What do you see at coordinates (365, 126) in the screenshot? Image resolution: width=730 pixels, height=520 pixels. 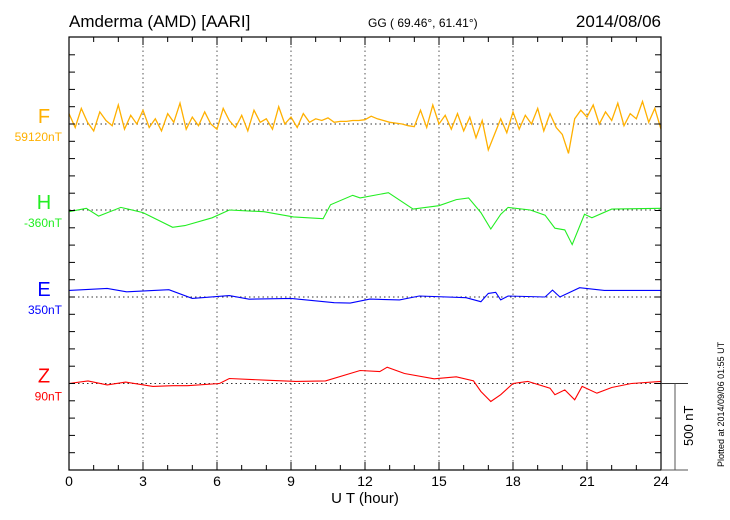 I see `series-line-F` at bounding box center [365, 126].